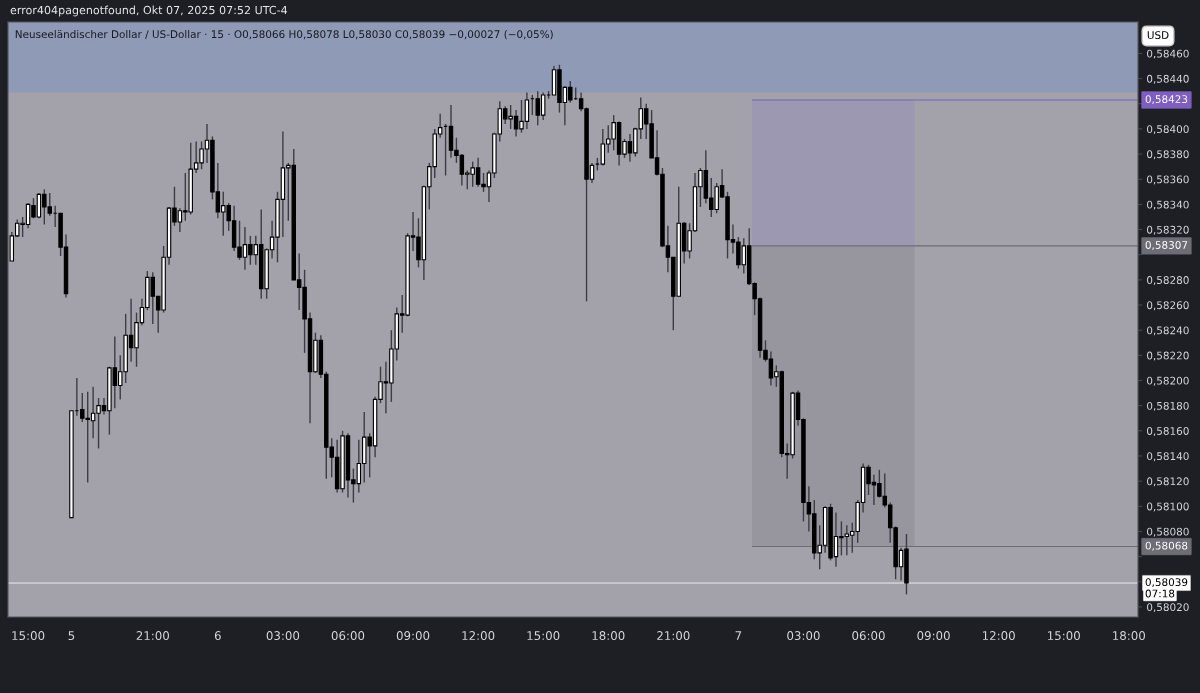 The width and height of the screenshot is (1200, 693). Describe the element at coordinates (1160, 593) in the screenshot. I see `text: 07:18` at that location.